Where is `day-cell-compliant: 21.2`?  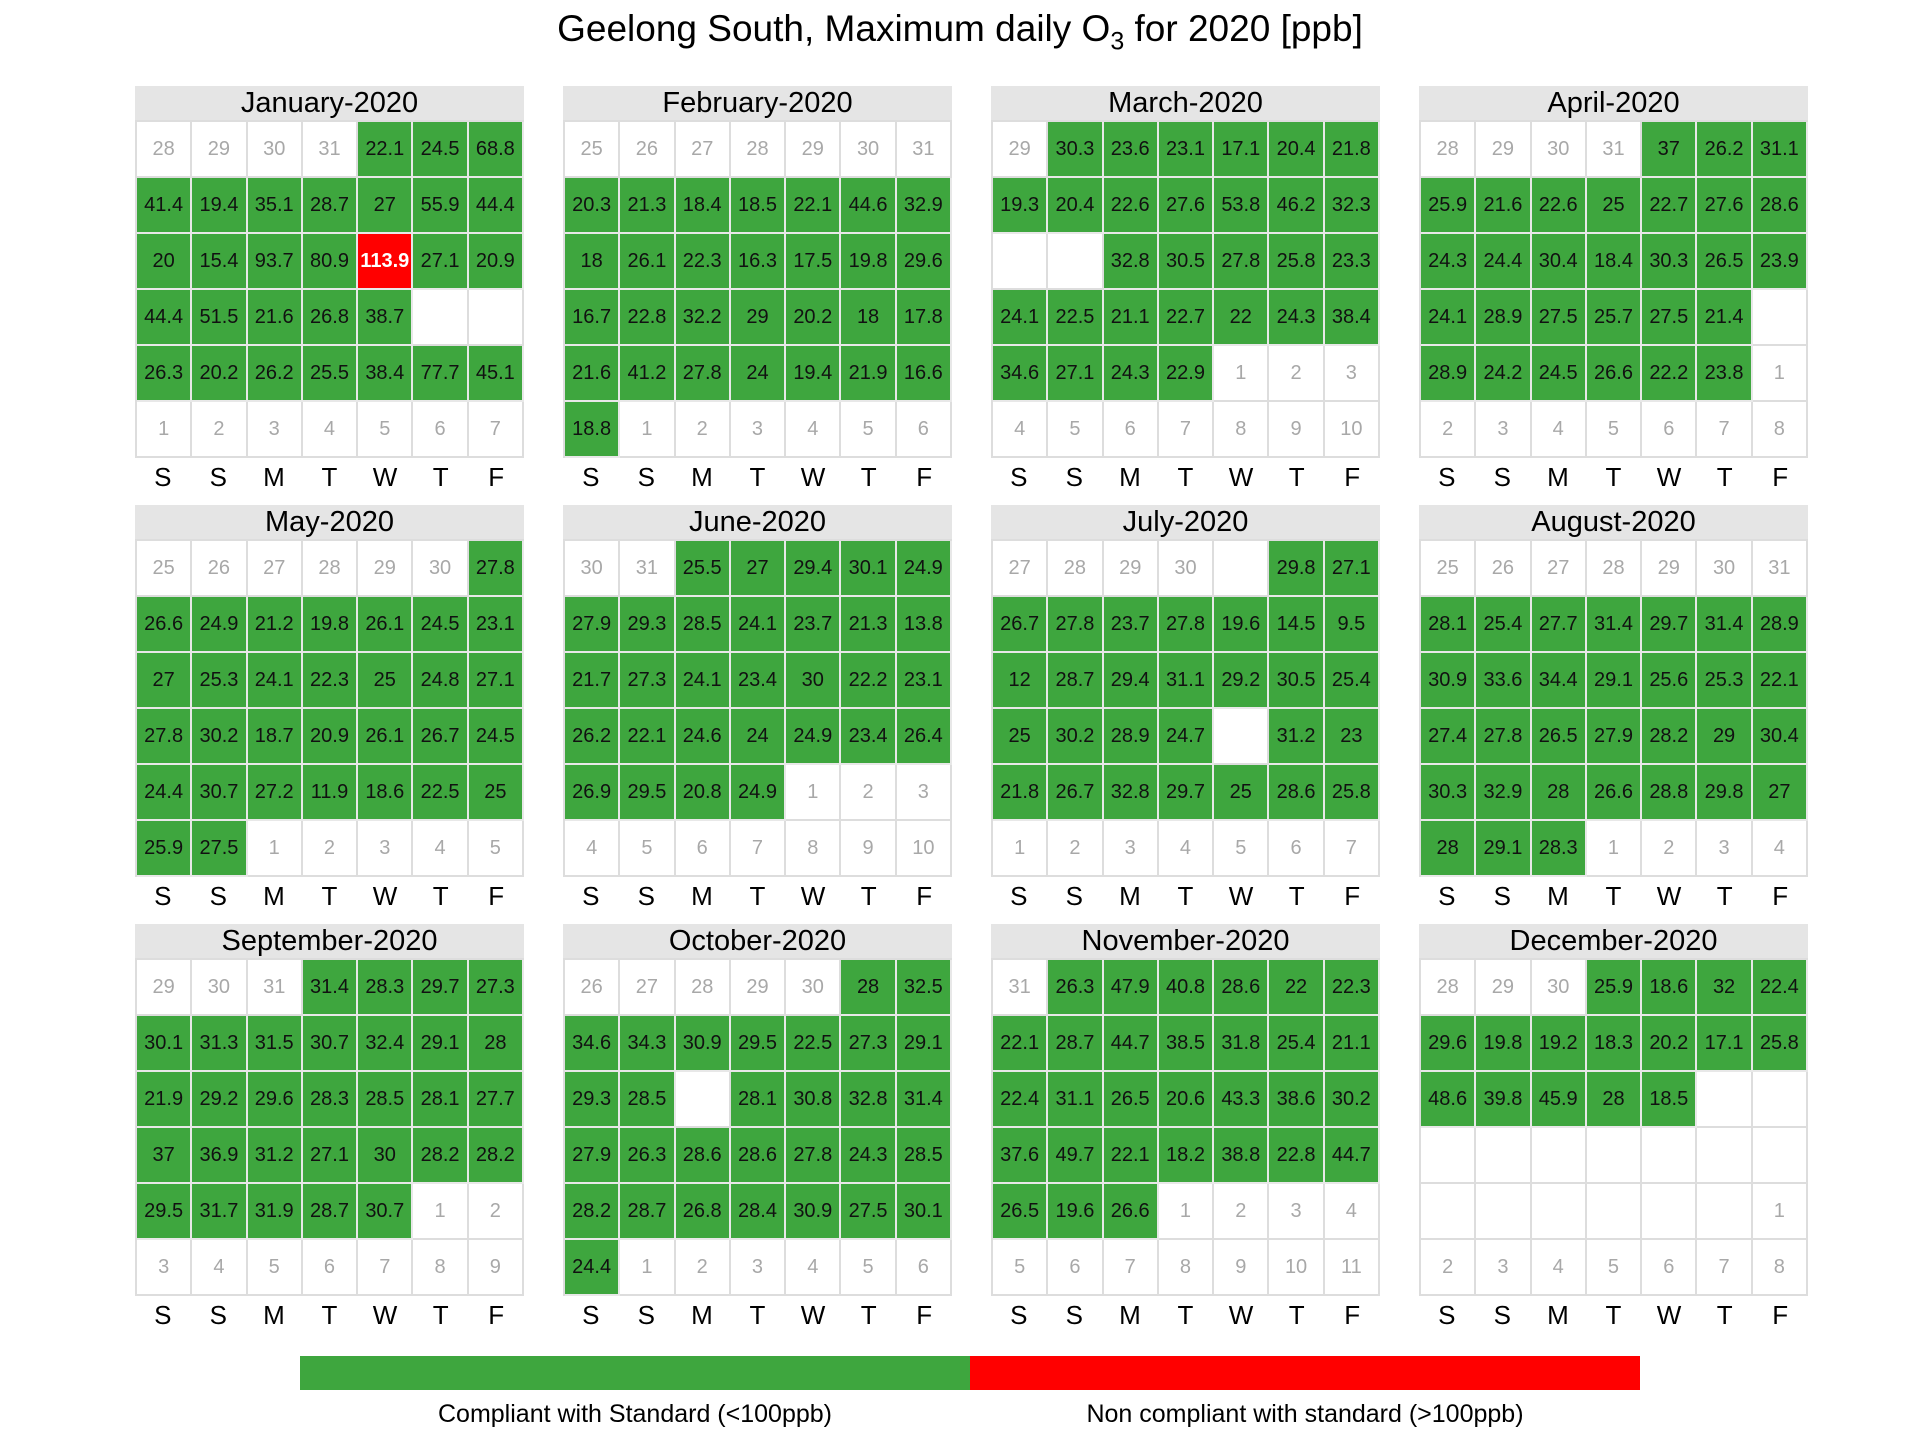 day-cell-compliant: 21.2 is located at coordinates (275, 625).